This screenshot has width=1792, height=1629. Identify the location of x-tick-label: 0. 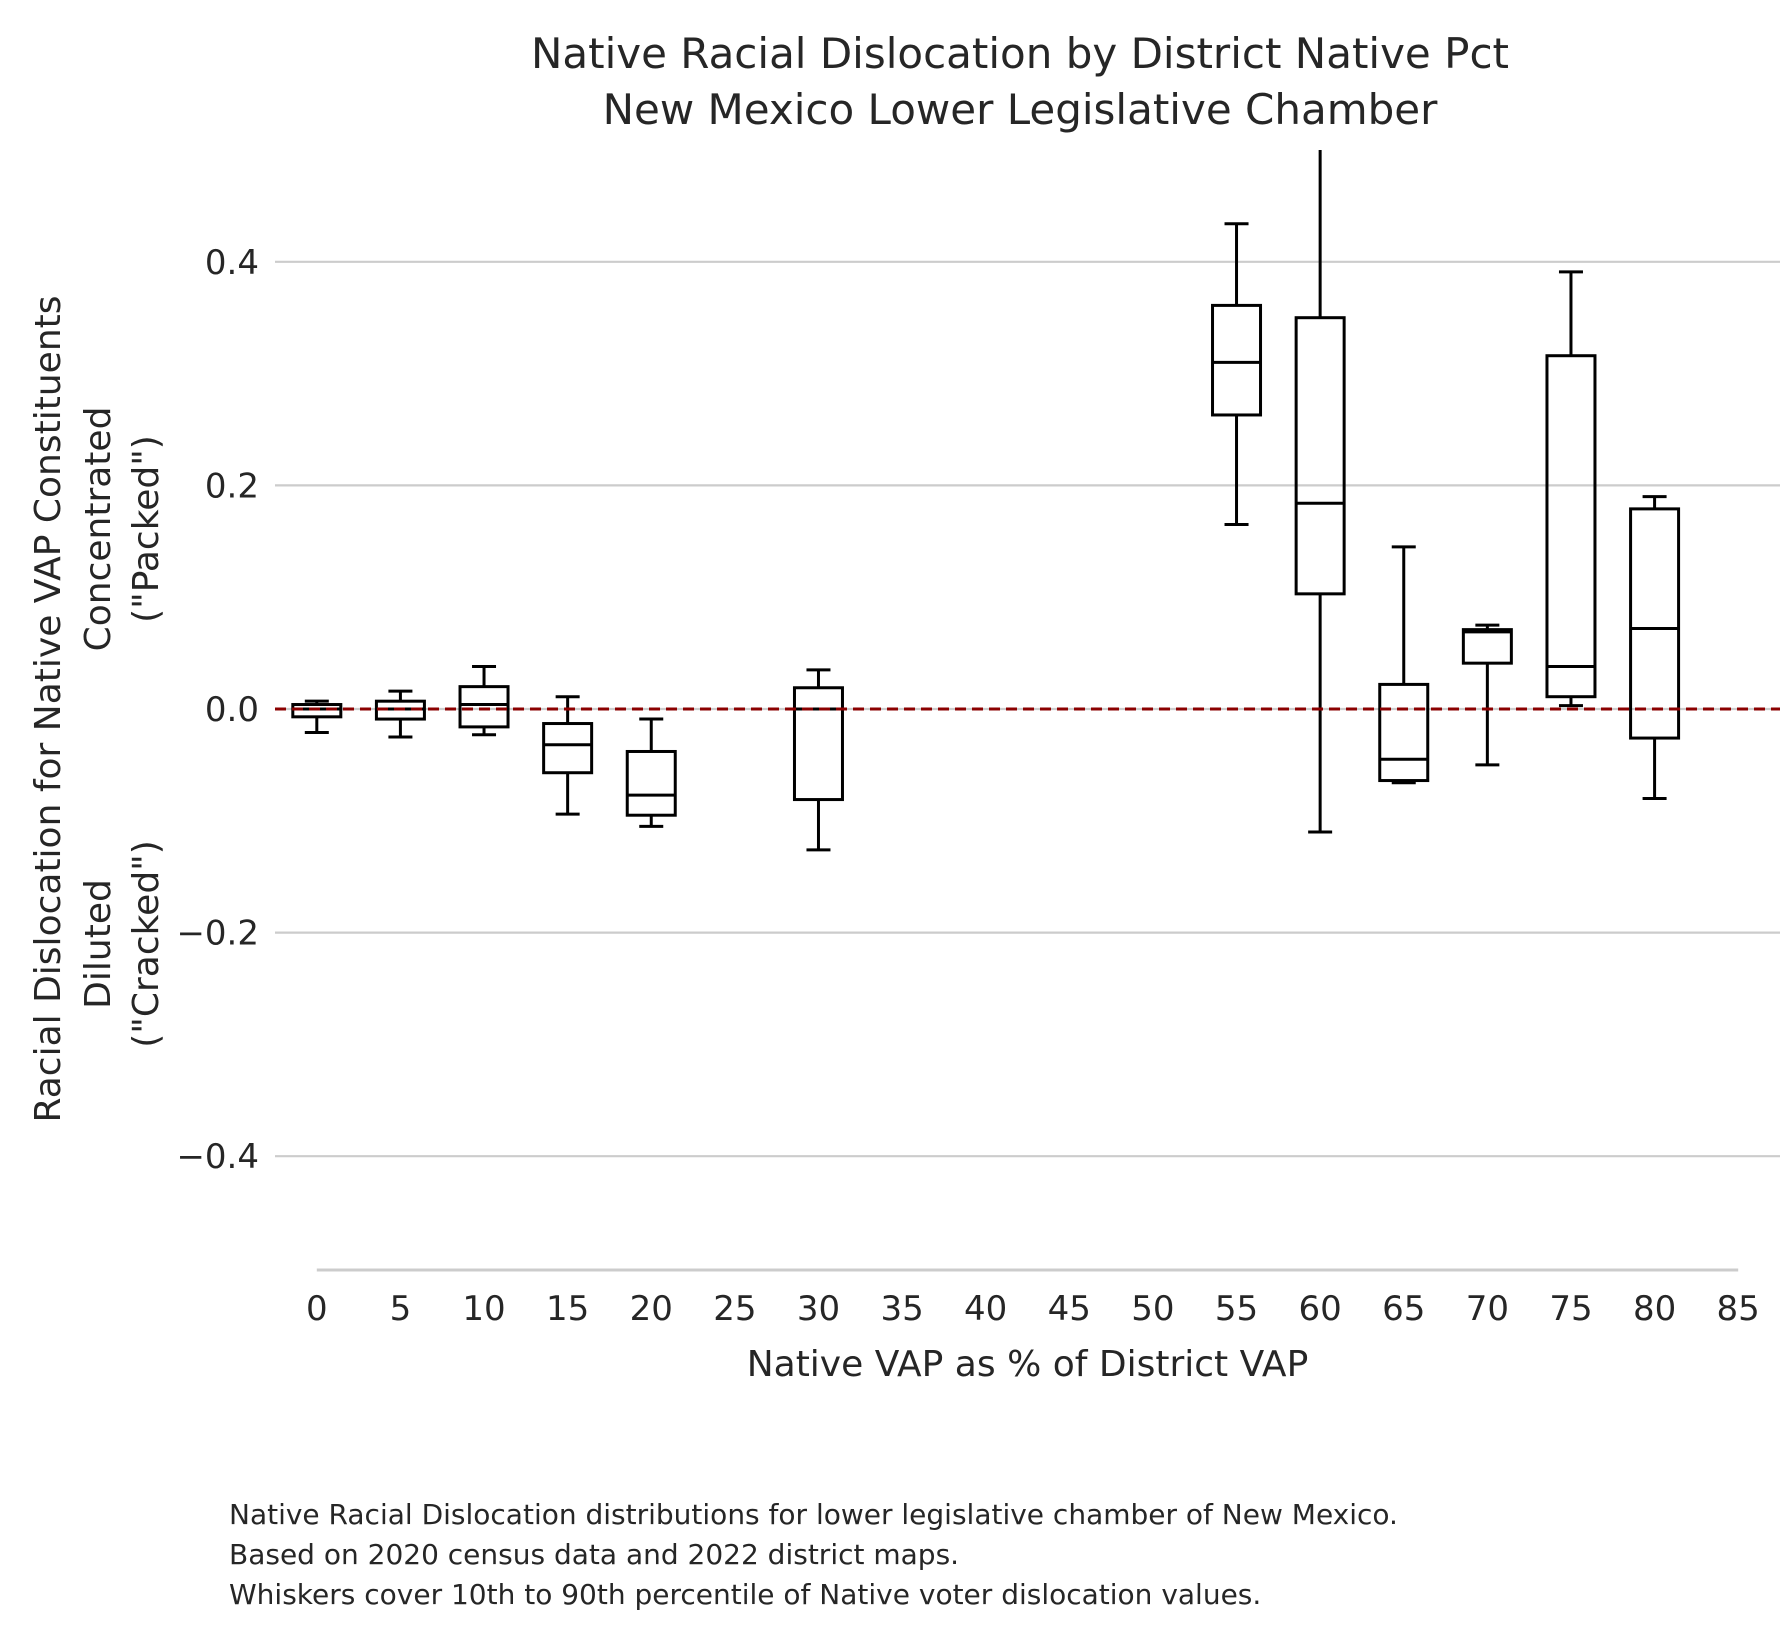
(317, 1309).